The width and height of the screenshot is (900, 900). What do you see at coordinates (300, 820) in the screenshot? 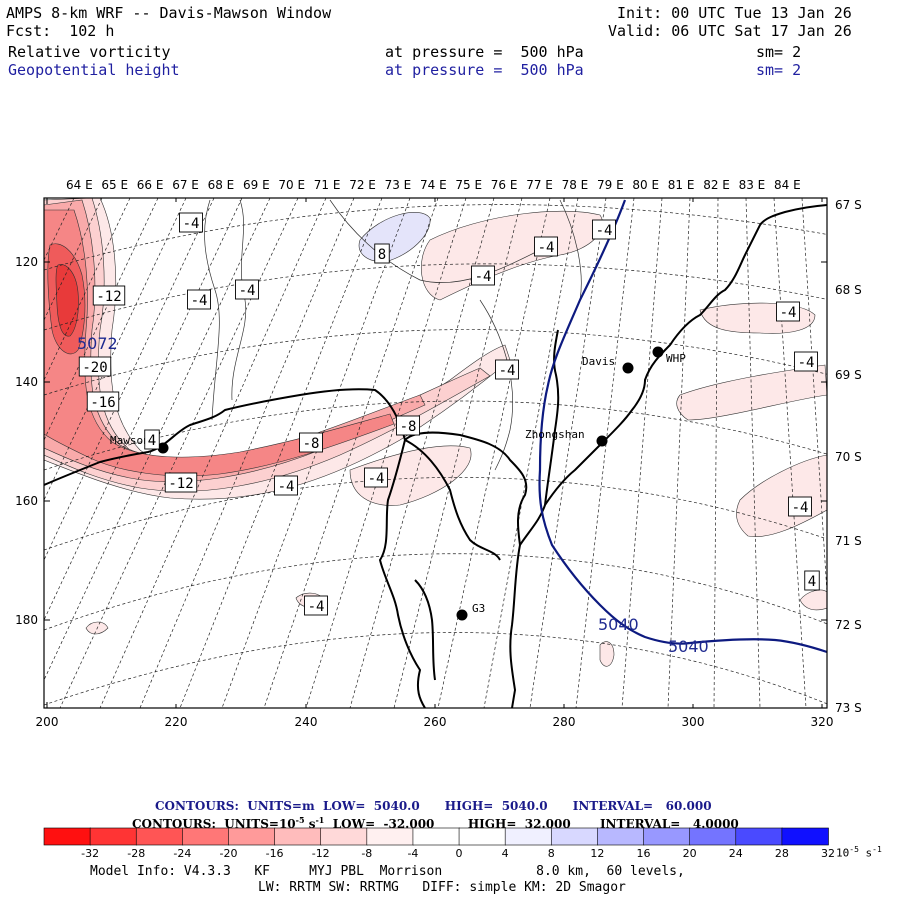
I see `vort-contour-exp: -5` at bounding box center [300, 820].